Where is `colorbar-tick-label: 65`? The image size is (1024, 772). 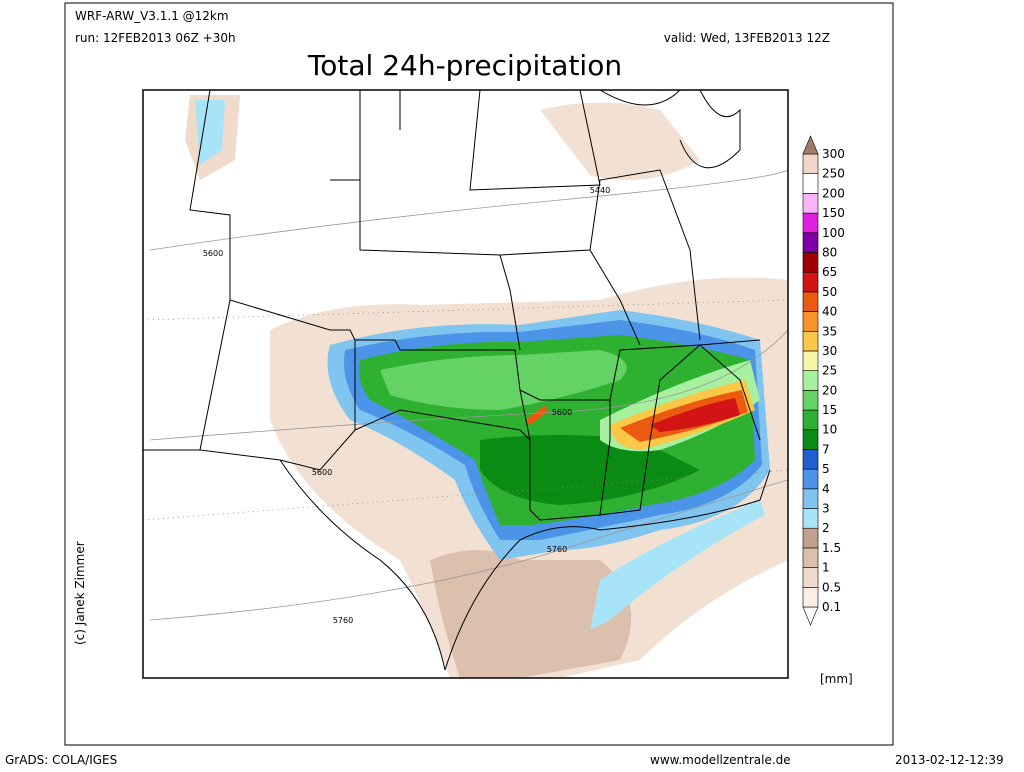 colorbar-tick-label: 65 is located at coordinates (829, 272).